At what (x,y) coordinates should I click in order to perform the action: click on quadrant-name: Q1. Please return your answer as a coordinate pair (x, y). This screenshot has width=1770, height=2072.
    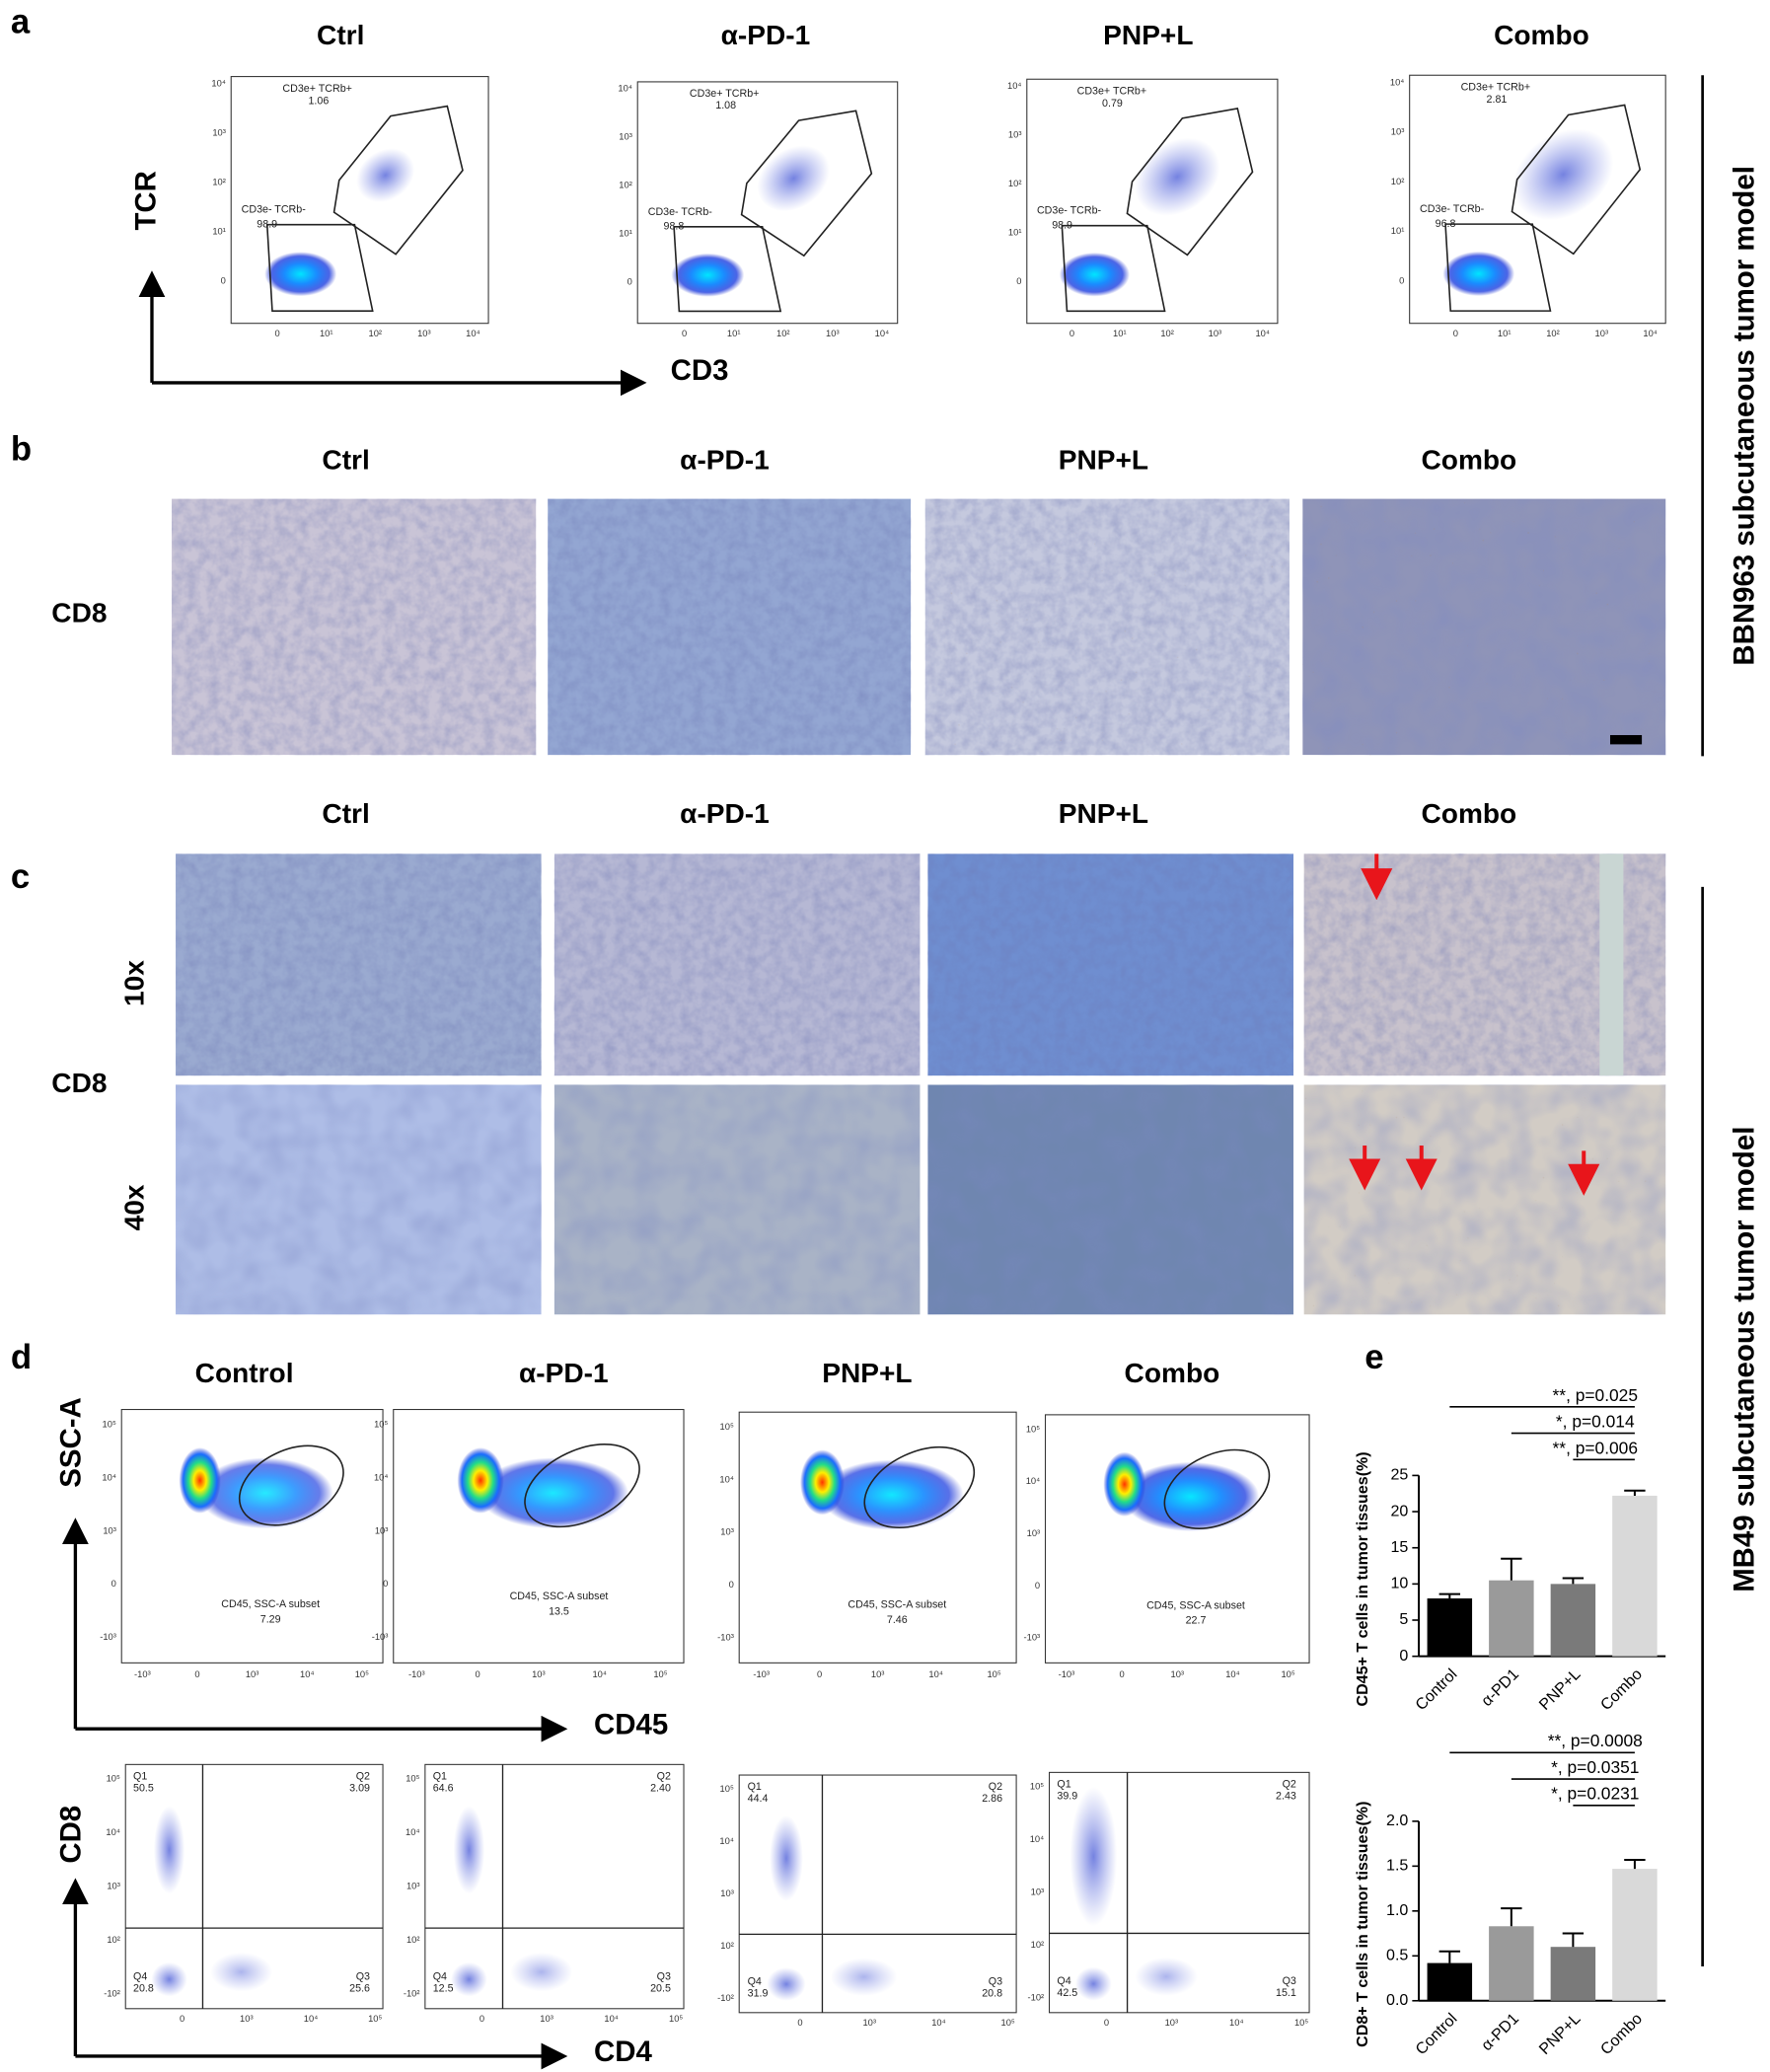
    Looking at the image, I should click on (140, 1777).